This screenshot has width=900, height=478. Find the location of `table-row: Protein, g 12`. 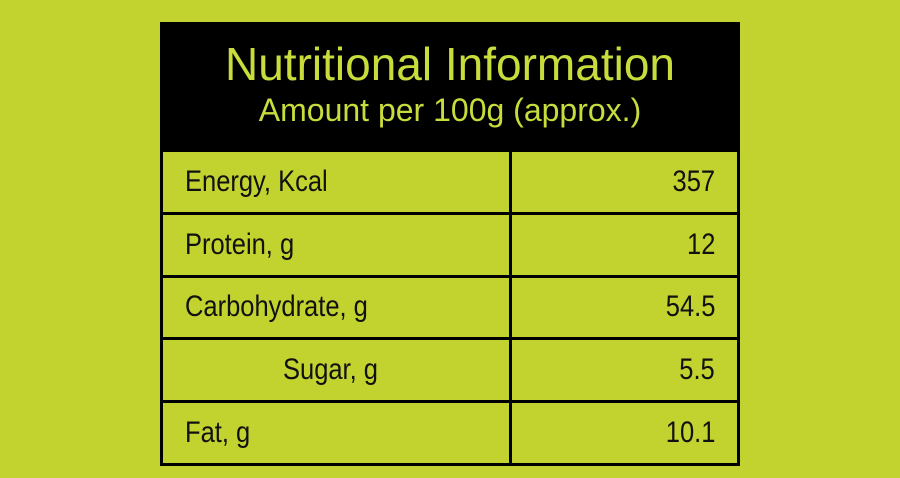

table-row: Protein, g 12 is located at coordinates (450, 244).